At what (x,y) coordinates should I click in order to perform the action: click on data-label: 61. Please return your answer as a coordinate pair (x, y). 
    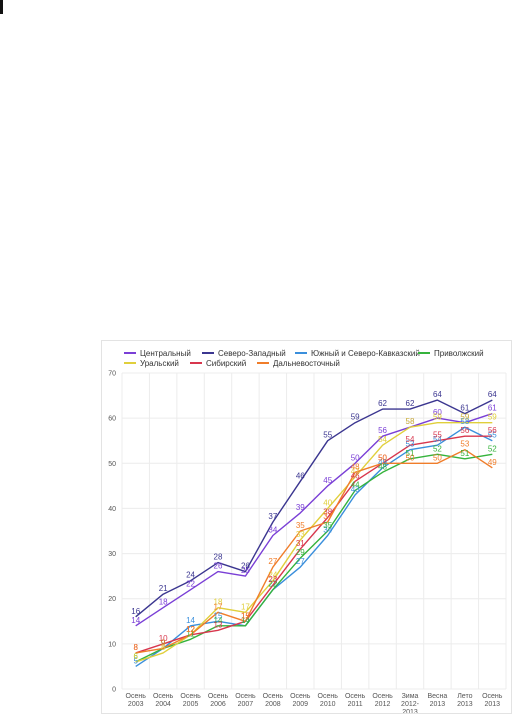
    Looking at the image, I should click on (492, 408).